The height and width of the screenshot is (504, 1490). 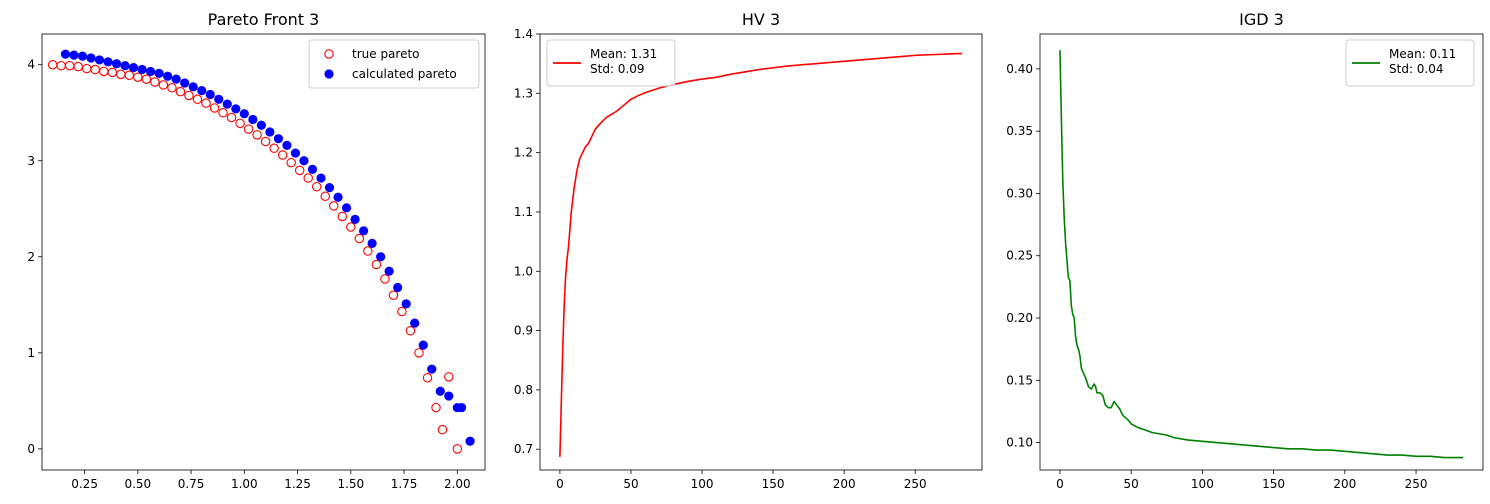 I want to click on x-tick-label: 250, so click(x=1416, y=484).